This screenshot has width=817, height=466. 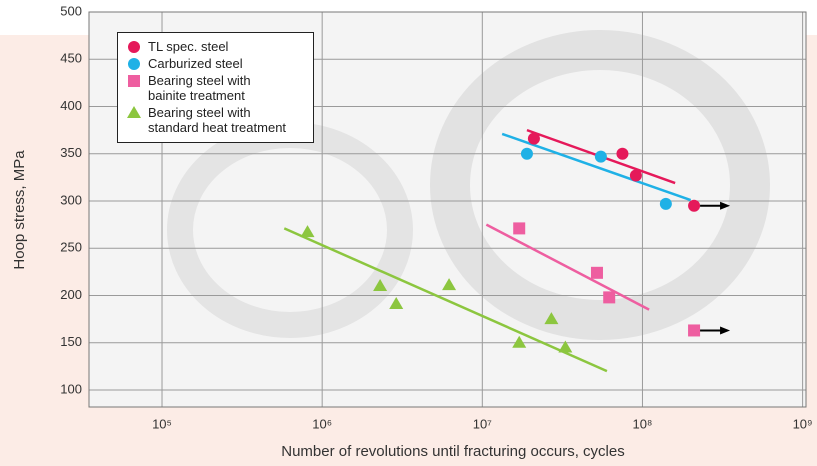 What do you see at coordinates (199, 88) in the screenshot?
I see `legend-label: Bearing steel with bainite treatment` at bounding box center [199, 88].